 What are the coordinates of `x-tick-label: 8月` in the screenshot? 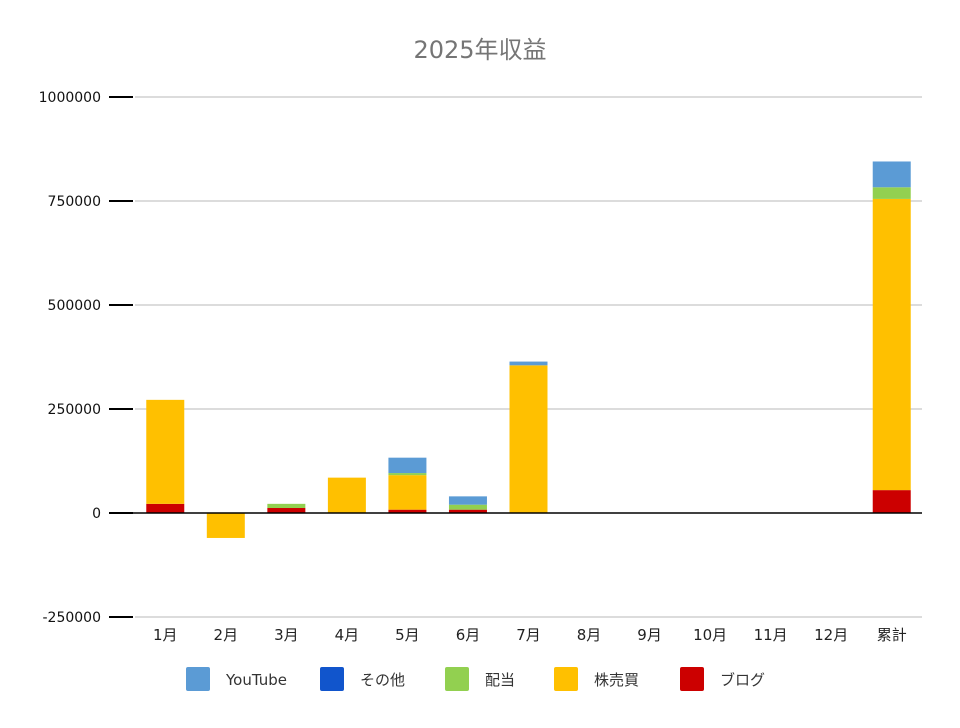 It's located at (589, 635).